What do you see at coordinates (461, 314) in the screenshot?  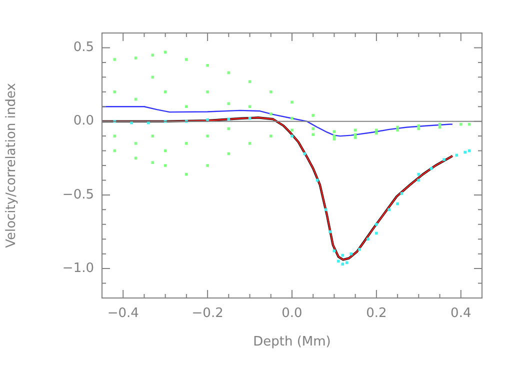 I see `x-tick-label: 0.4` at bounding box center [461, 314].